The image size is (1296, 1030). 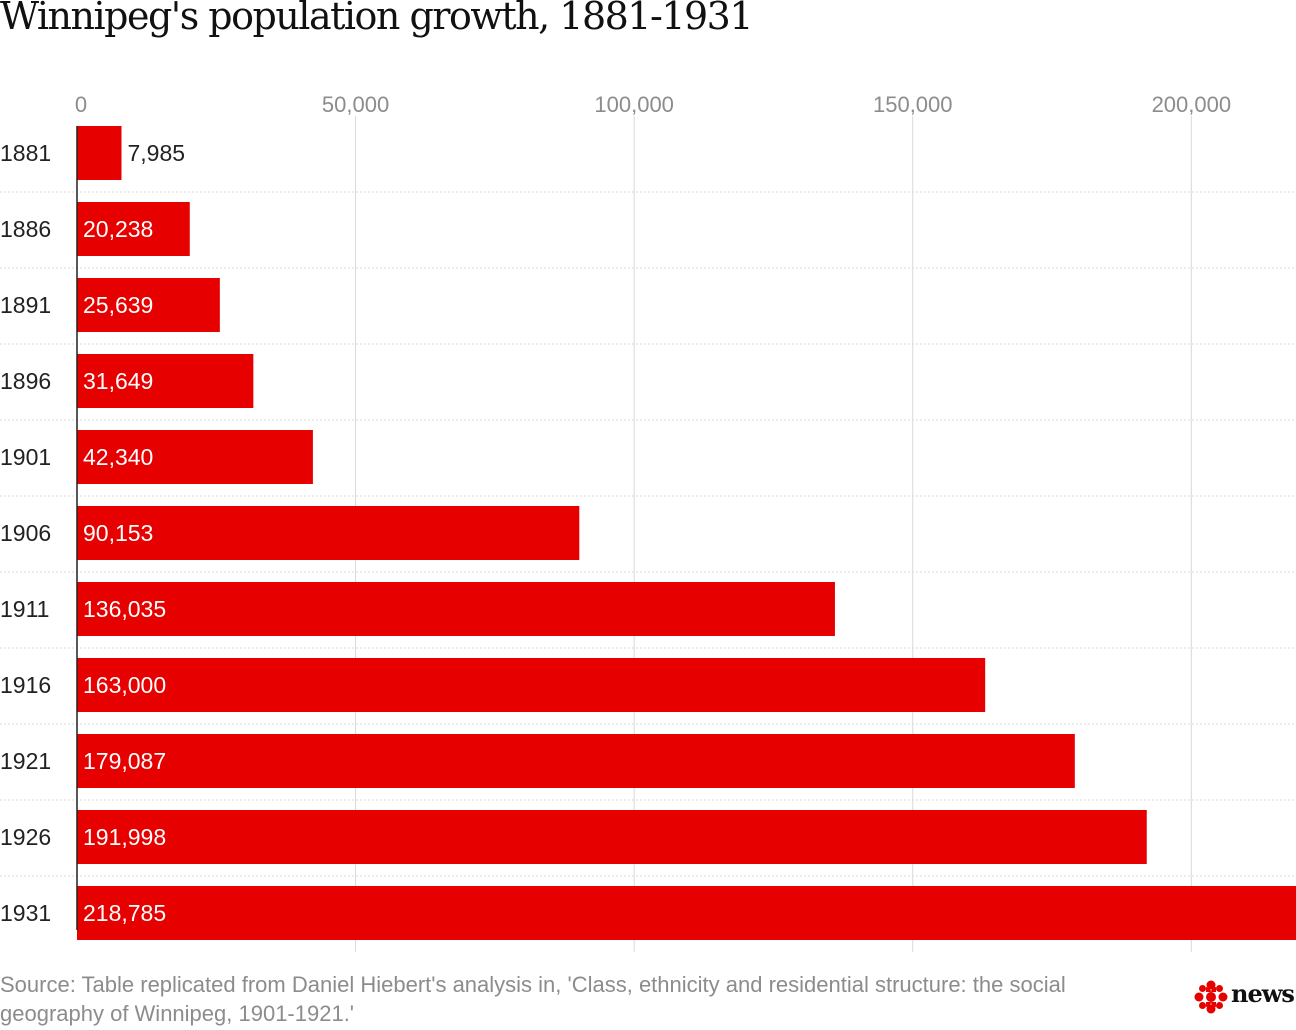 I want to click on x-tick-label: 150,000, so click(x=913, y=104).